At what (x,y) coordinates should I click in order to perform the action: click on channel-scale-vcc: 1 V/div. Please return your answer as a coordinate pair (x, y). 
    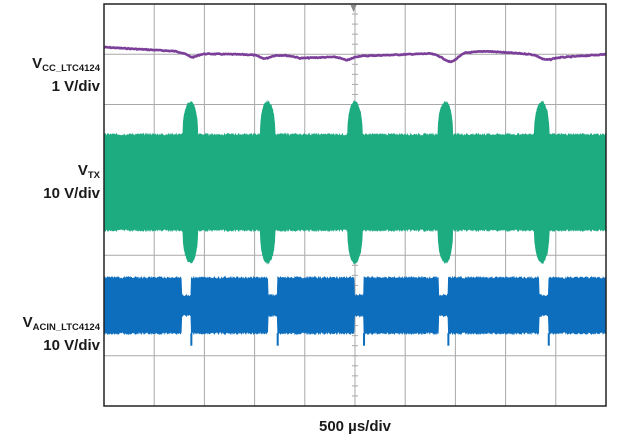
    Looking at the image, I should click on (75, 86).